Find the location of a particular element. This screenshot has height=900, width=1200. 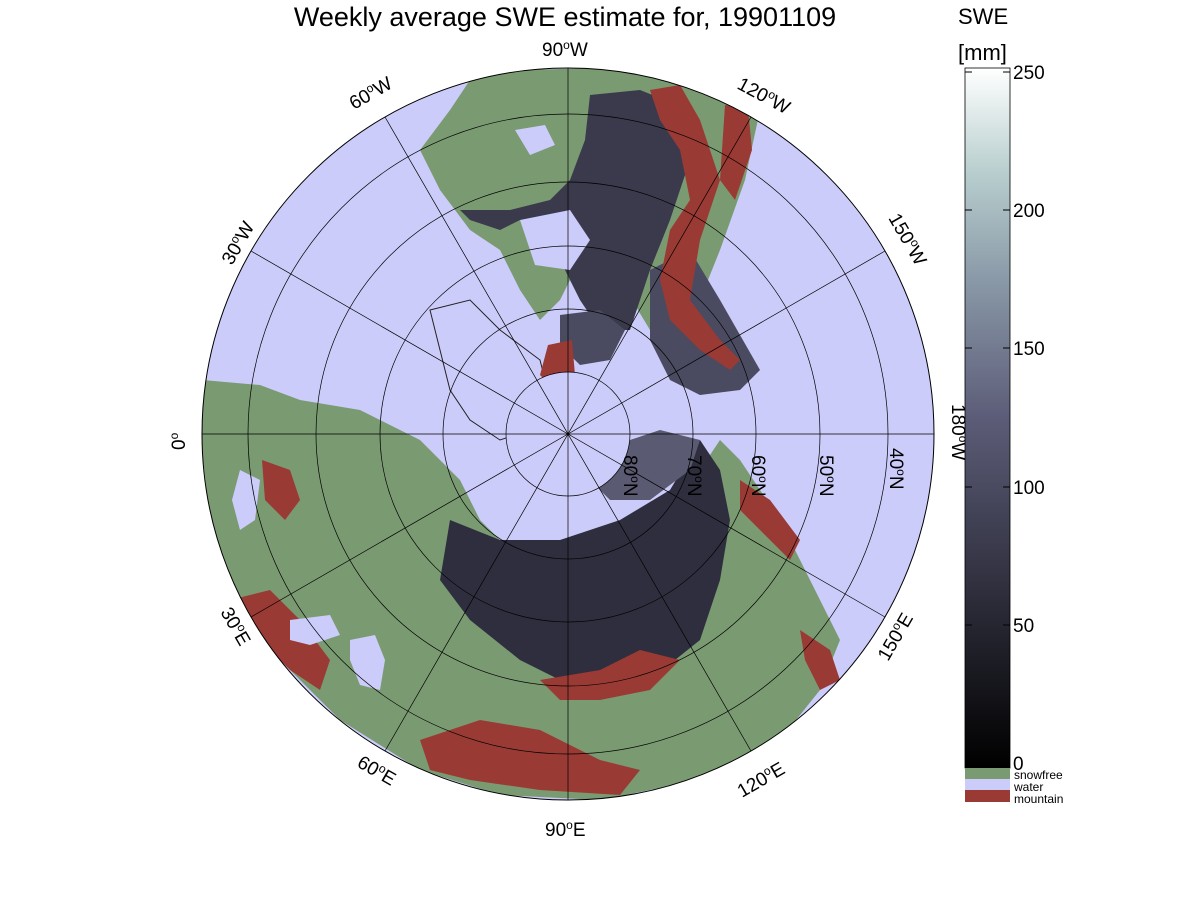

lat-label-60n: 60oN is located at coordinates (758, 476).